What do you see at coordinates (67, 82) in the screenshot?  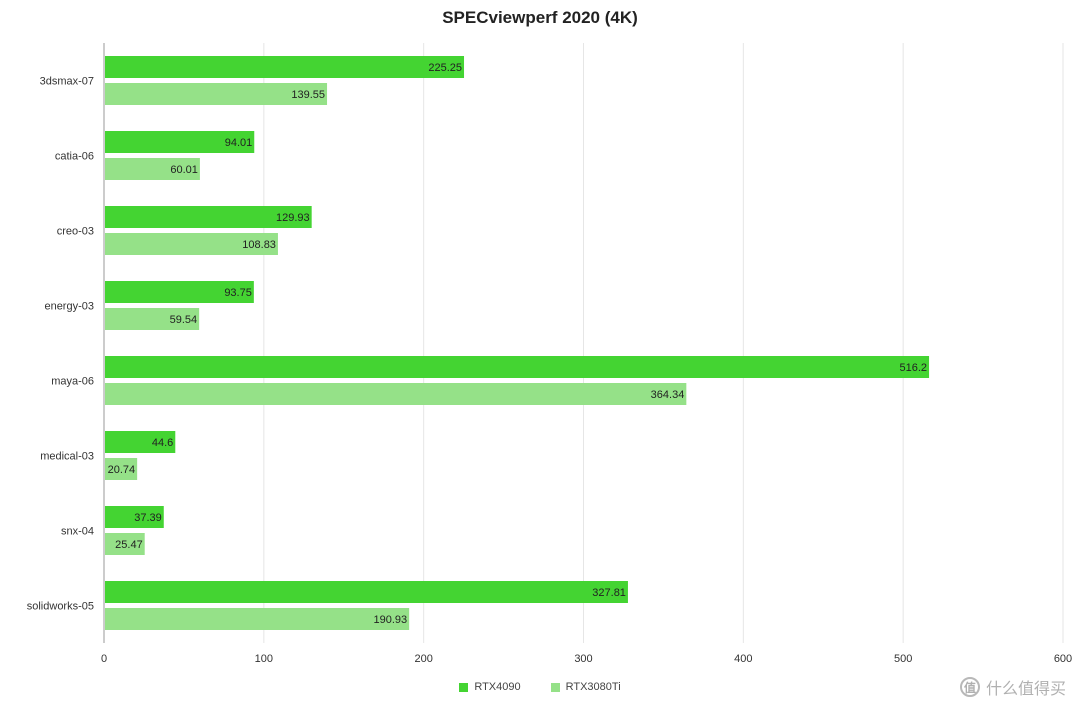 I see `category-label-3dsmax-07: 3dsmax-07` at bounding box center [67, 82].